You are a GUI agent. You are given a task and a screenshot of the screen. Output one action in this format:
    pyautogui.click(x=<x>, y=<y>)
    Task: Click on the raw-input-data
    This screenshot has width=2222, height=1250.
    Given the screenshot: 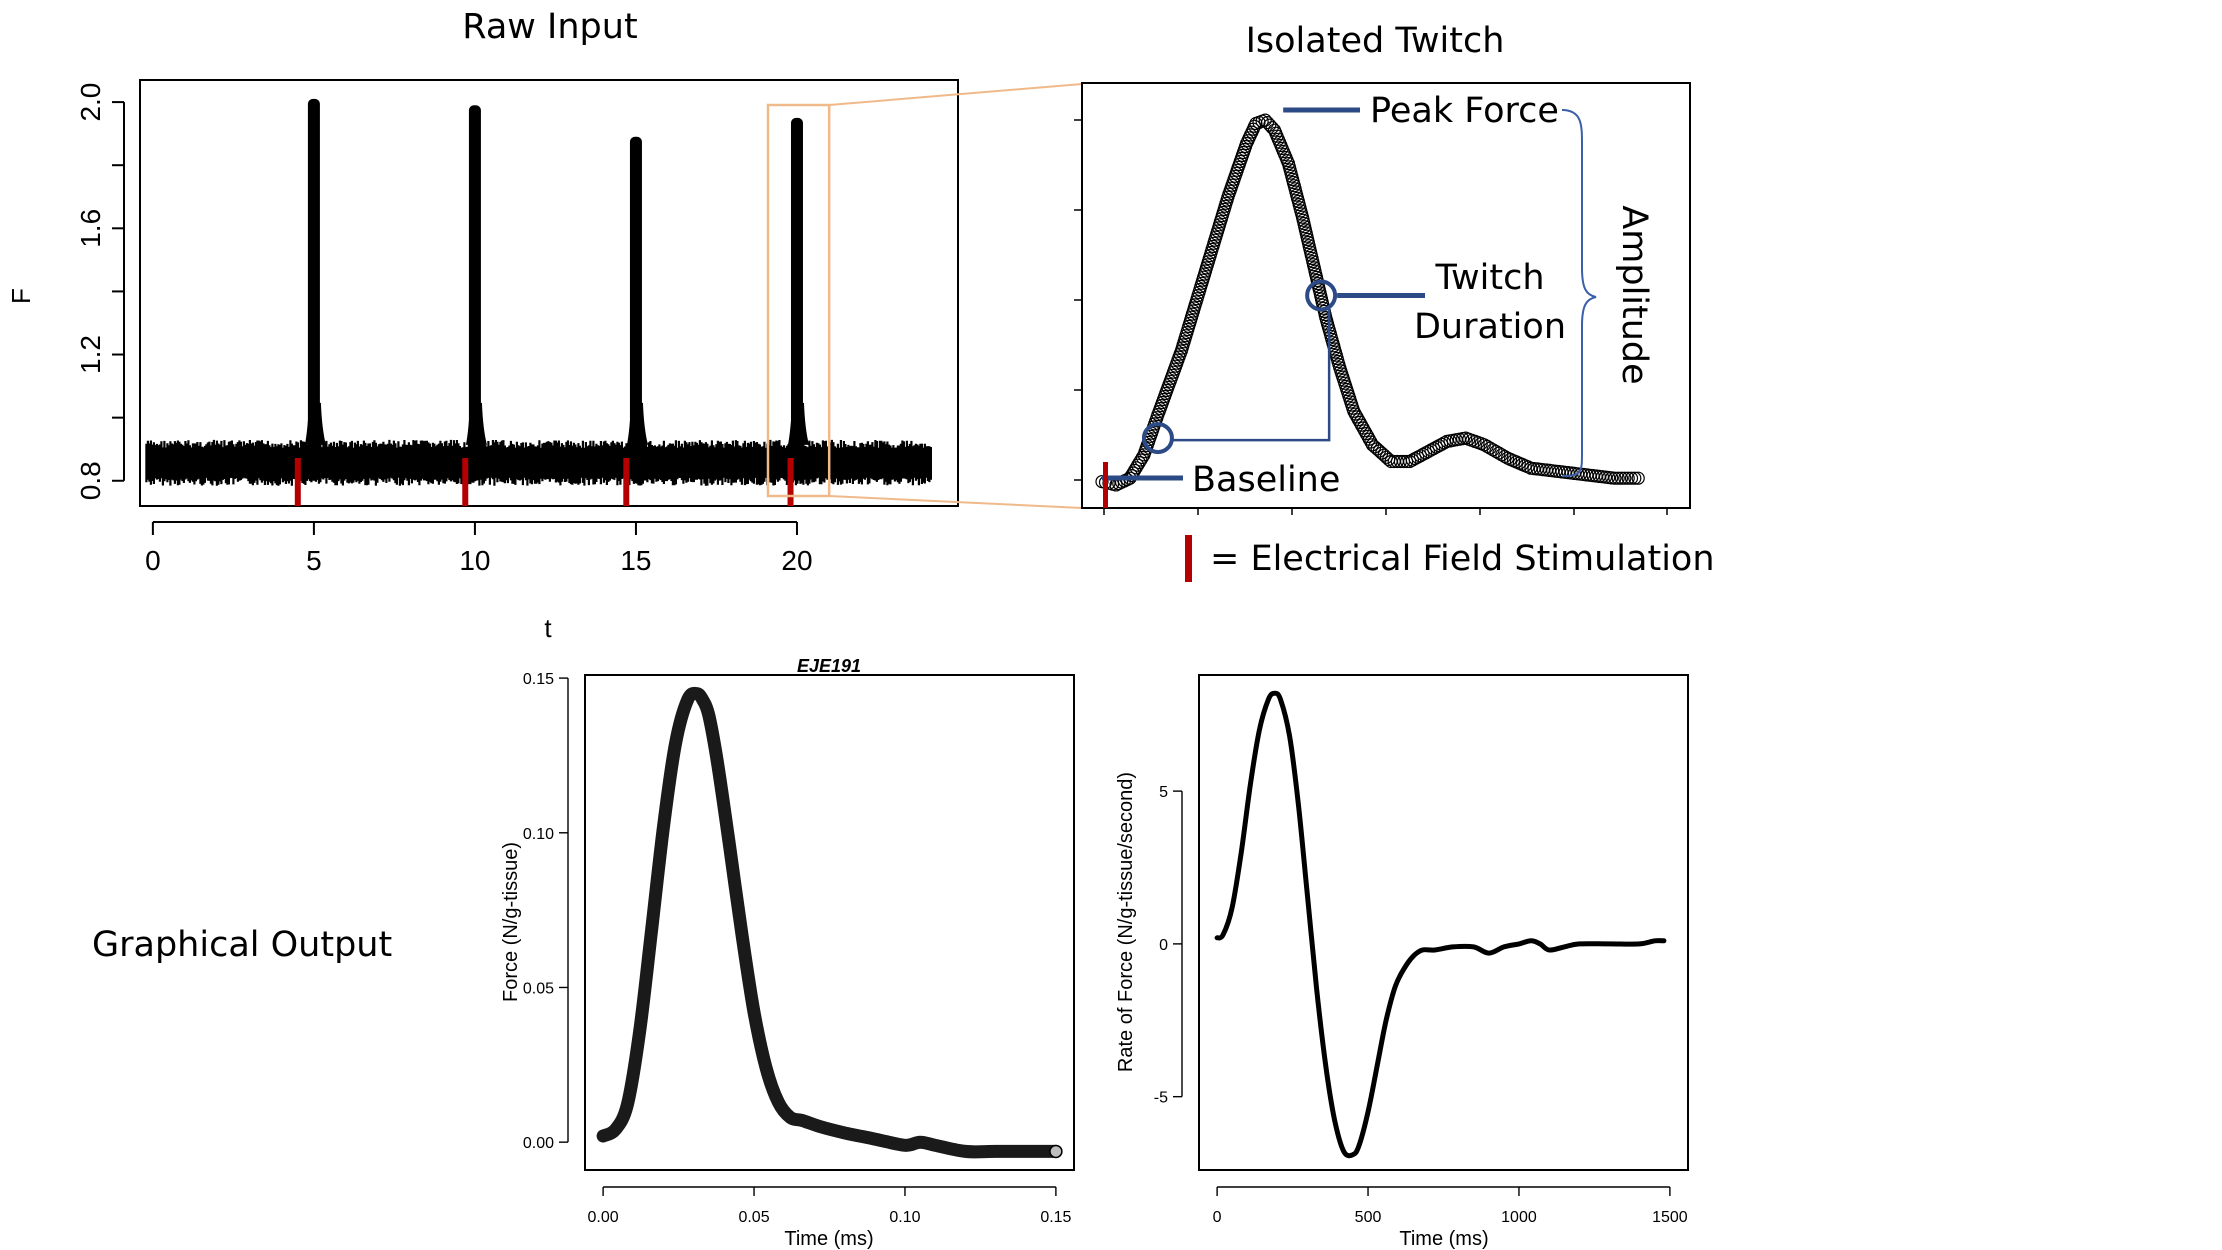 What is the action you would take?
    pyautogui.click(x=538, y=292)
    